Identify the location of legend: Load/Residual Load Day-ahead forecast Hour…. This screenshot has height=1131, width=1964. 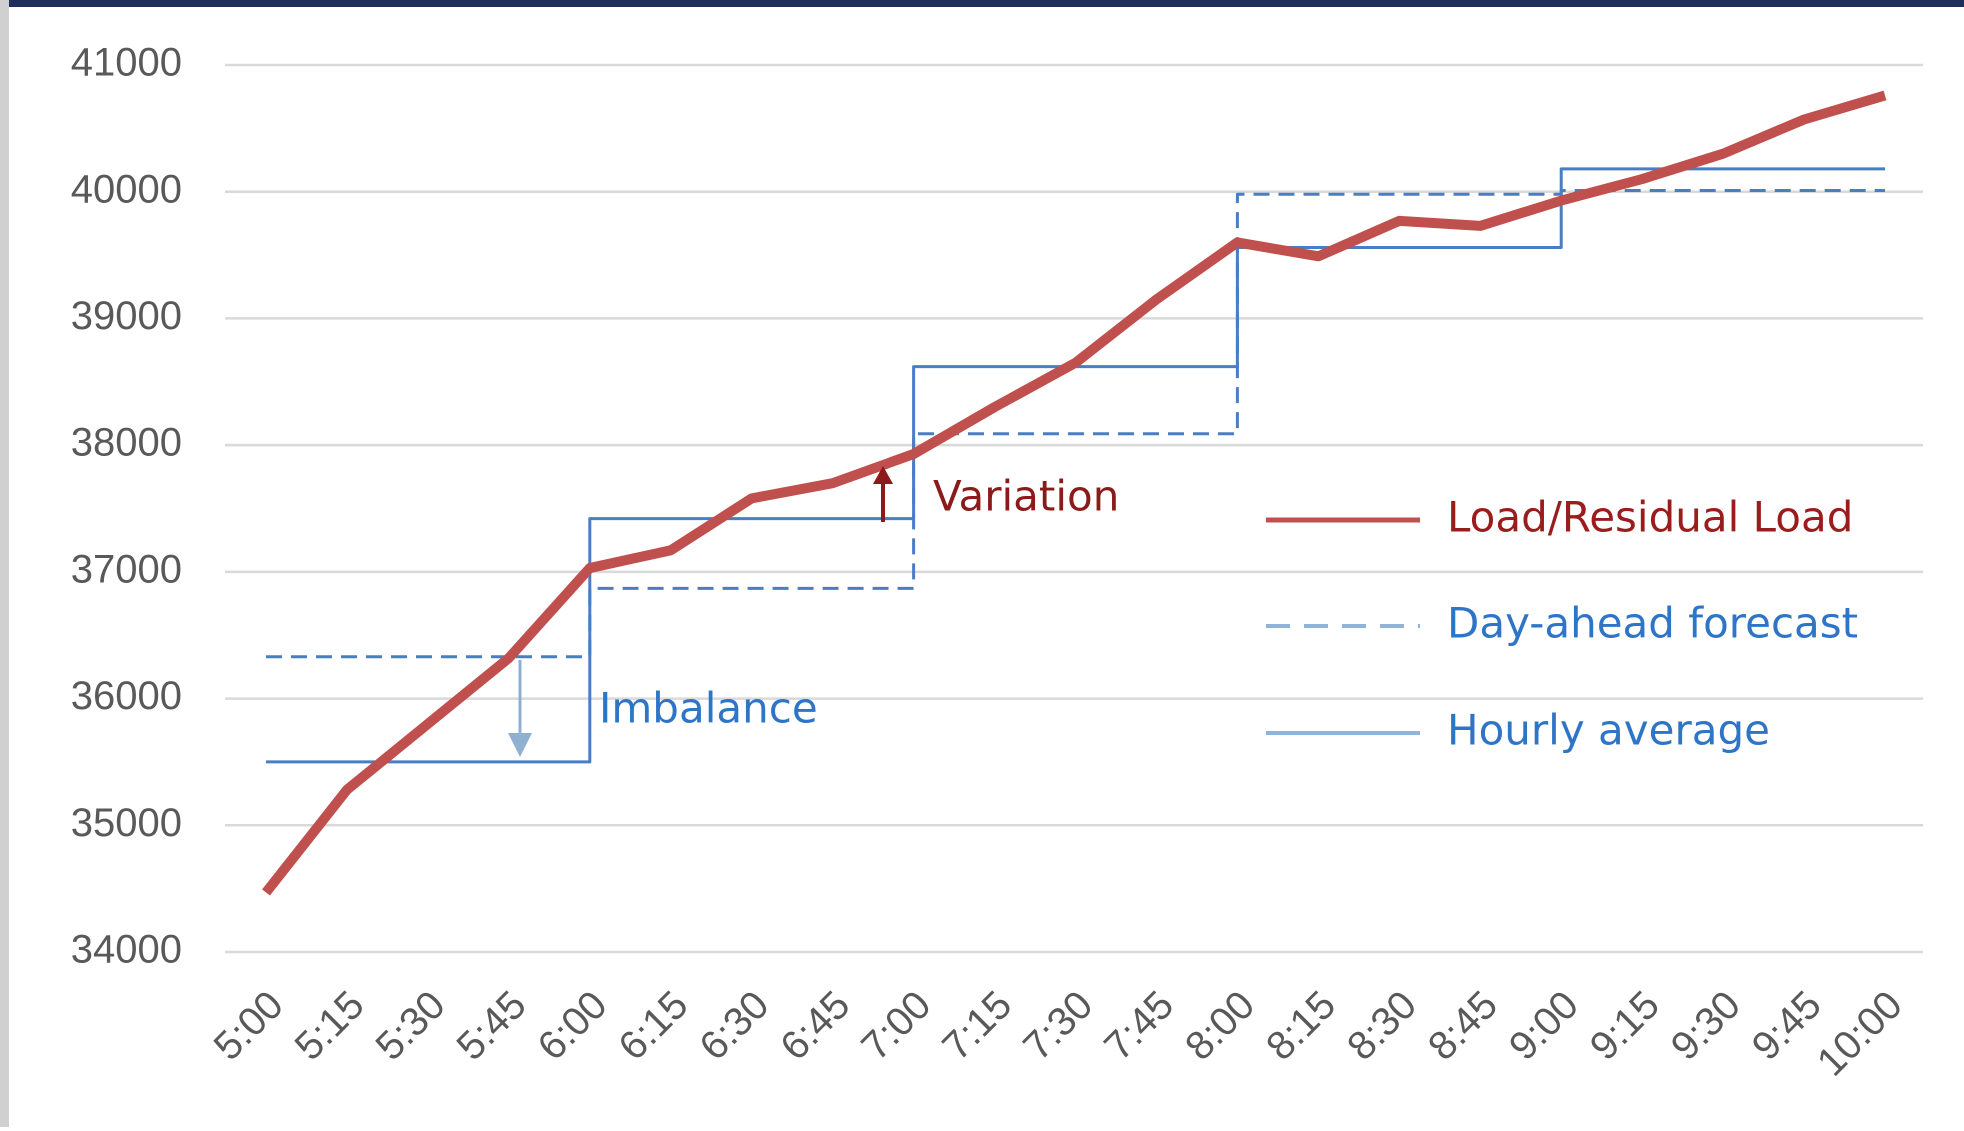
(1562, 624).